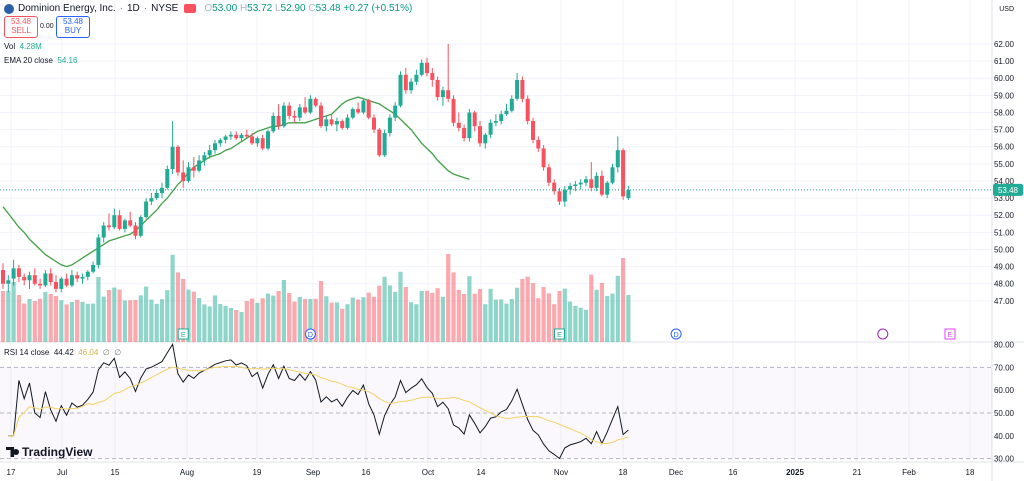 Image resolution: width=1024 pixels, height=481 pixels. What do you see at coordinates (970, 472) in the screenshot?
I see `time-axis-label: 18` at bounding box center [970, 472].